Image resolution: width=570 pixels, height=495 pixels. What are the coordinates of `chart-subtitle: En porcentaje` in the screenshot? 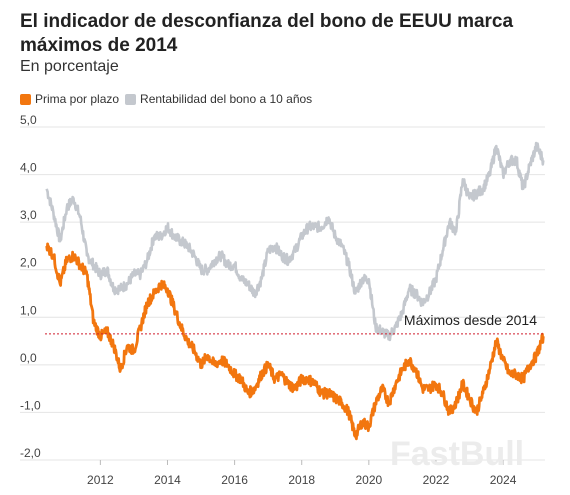 It's located at (69, 66).